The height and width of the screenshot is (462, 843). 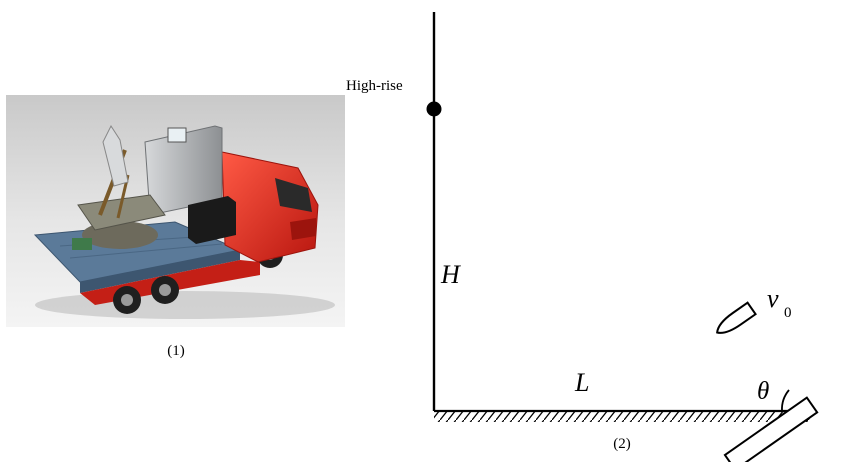 What do you see at coordinates (176, 351) in the screenshot?
I see `figure-1-caption: (1)` at bounding box center [176, 351].